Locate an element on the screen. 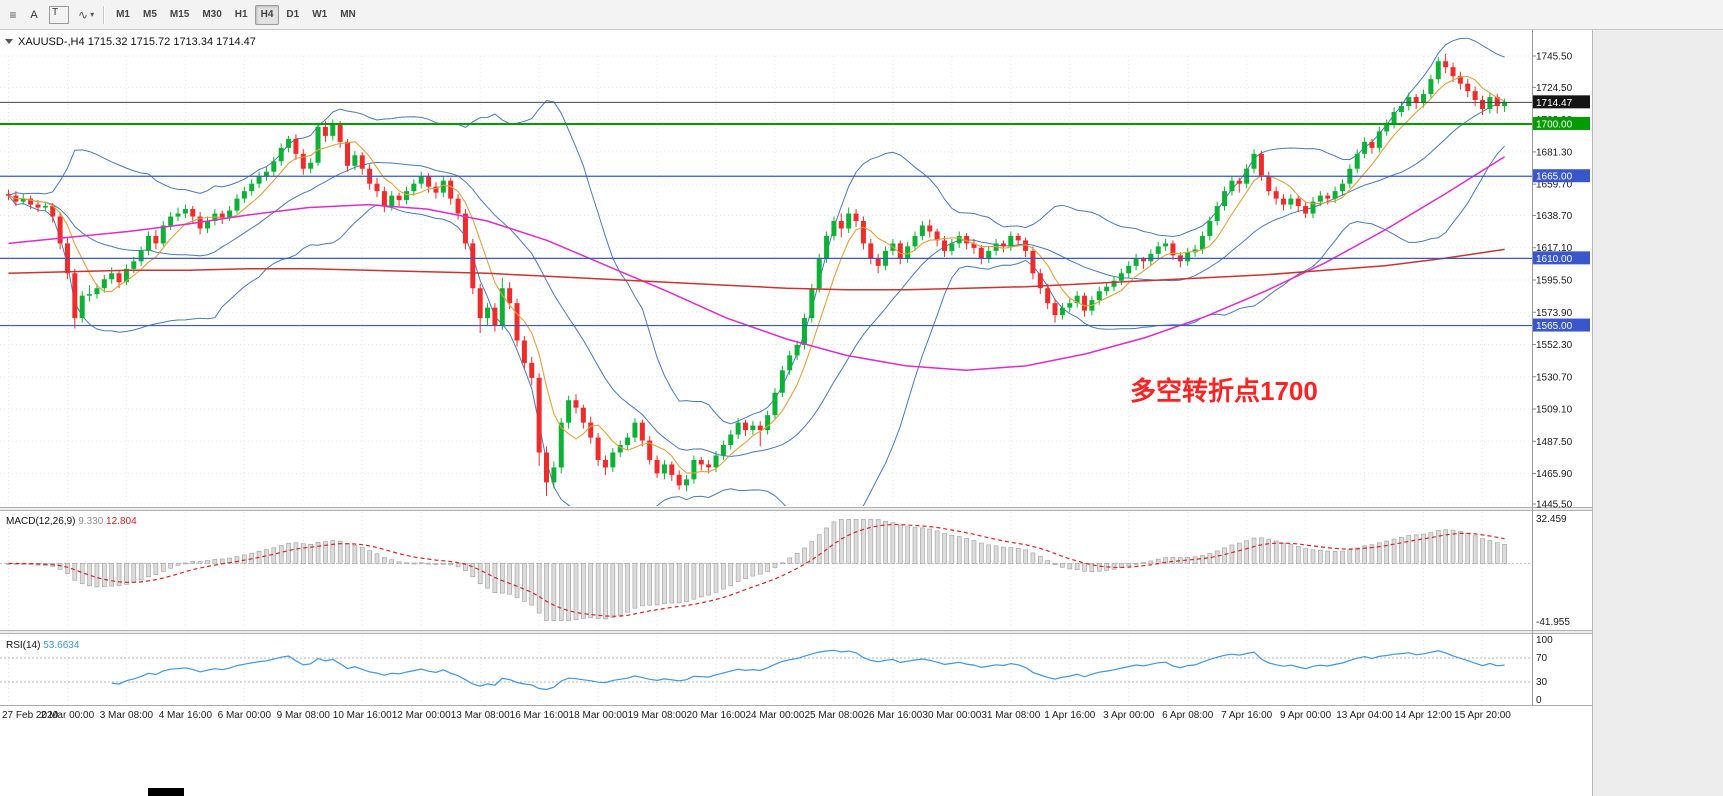 Image resolution: width=1723 pixels, height=796 pixels. svg-text: 1465.90 is located at coordinates (1554, 474).